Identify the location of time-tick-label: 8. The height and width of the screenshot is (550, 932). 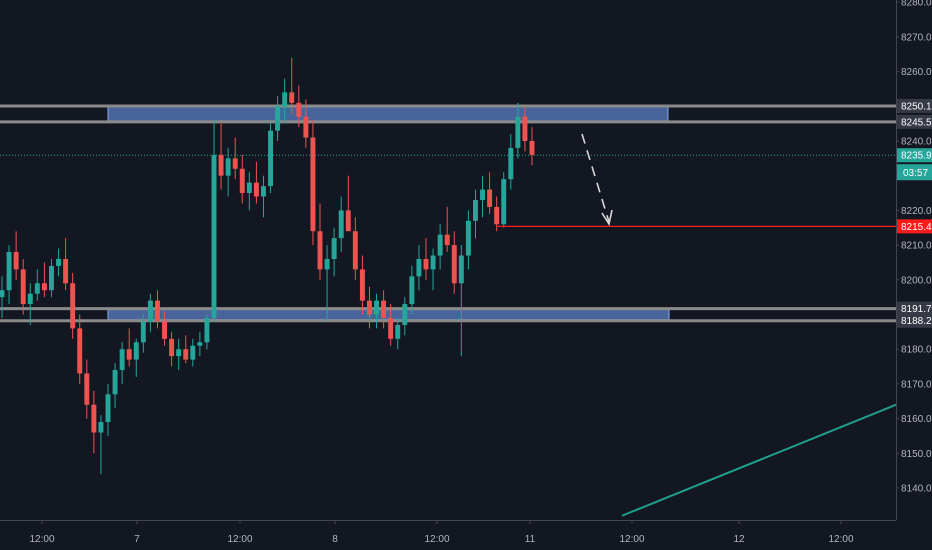
(335, 539).